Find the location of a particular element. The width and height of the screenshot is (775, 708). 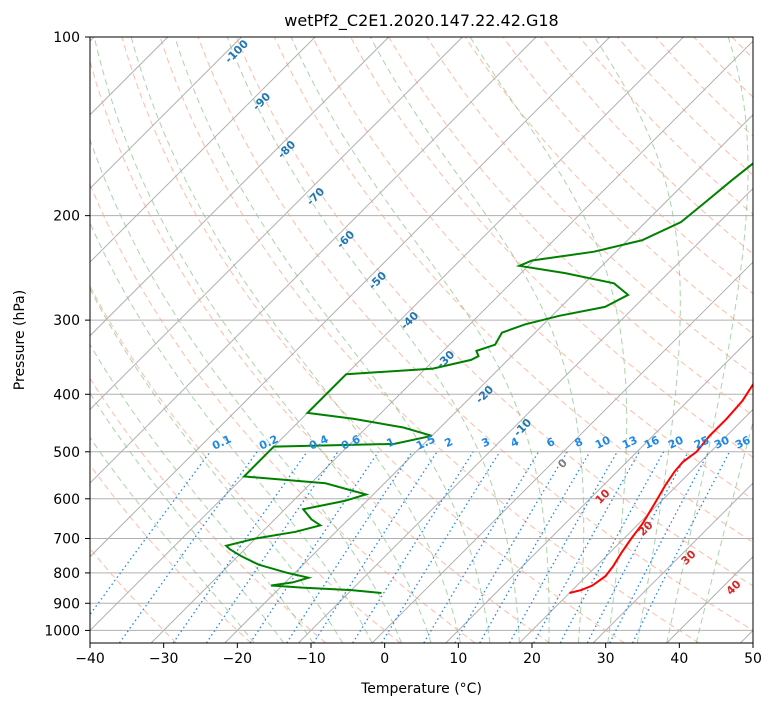

mixing-ratio-label: 1 is located at coordinates (391, 442).